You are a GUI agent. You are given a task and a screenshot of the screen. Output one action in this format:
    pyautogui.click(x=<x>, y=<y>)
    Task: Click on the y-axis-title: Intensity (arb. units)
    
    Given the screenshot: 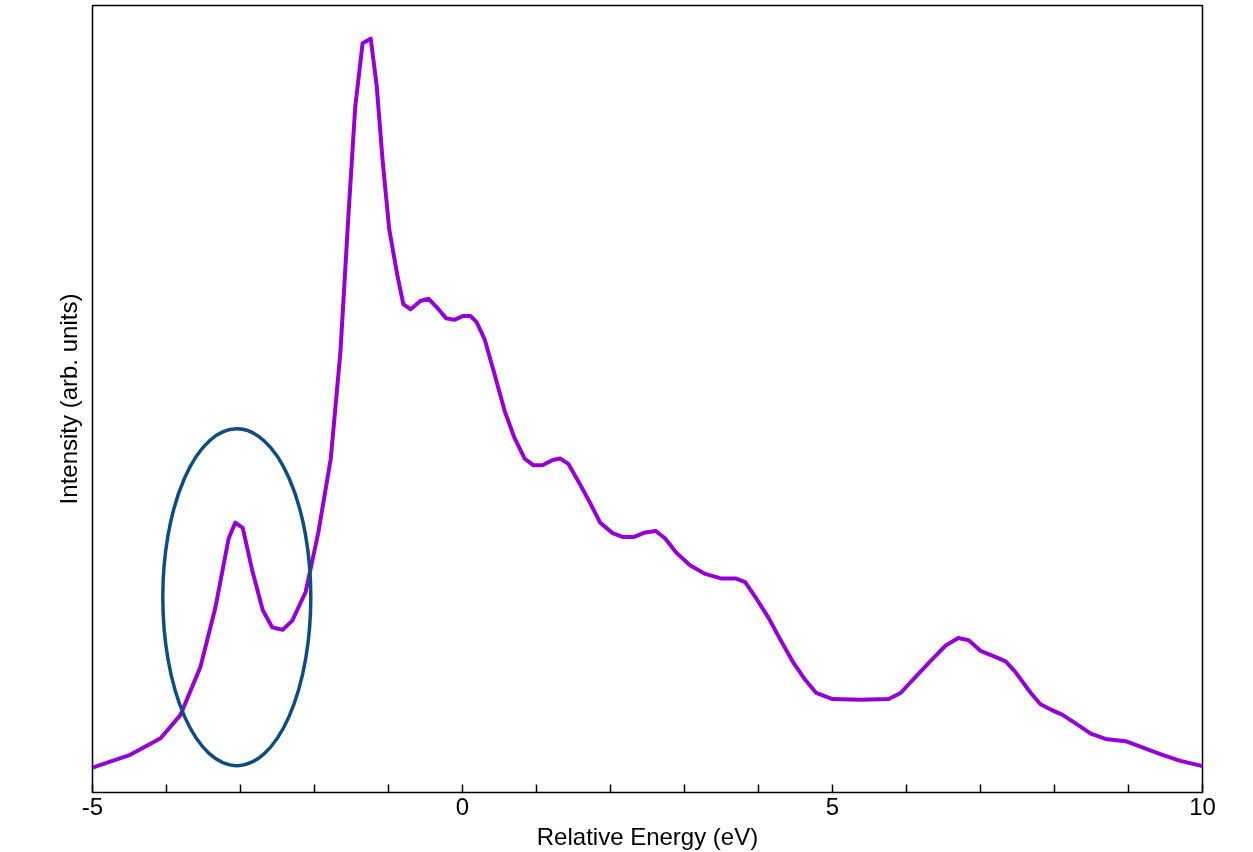 What is the action you would take?
    pyautogui.click(x=68, y=399)
    